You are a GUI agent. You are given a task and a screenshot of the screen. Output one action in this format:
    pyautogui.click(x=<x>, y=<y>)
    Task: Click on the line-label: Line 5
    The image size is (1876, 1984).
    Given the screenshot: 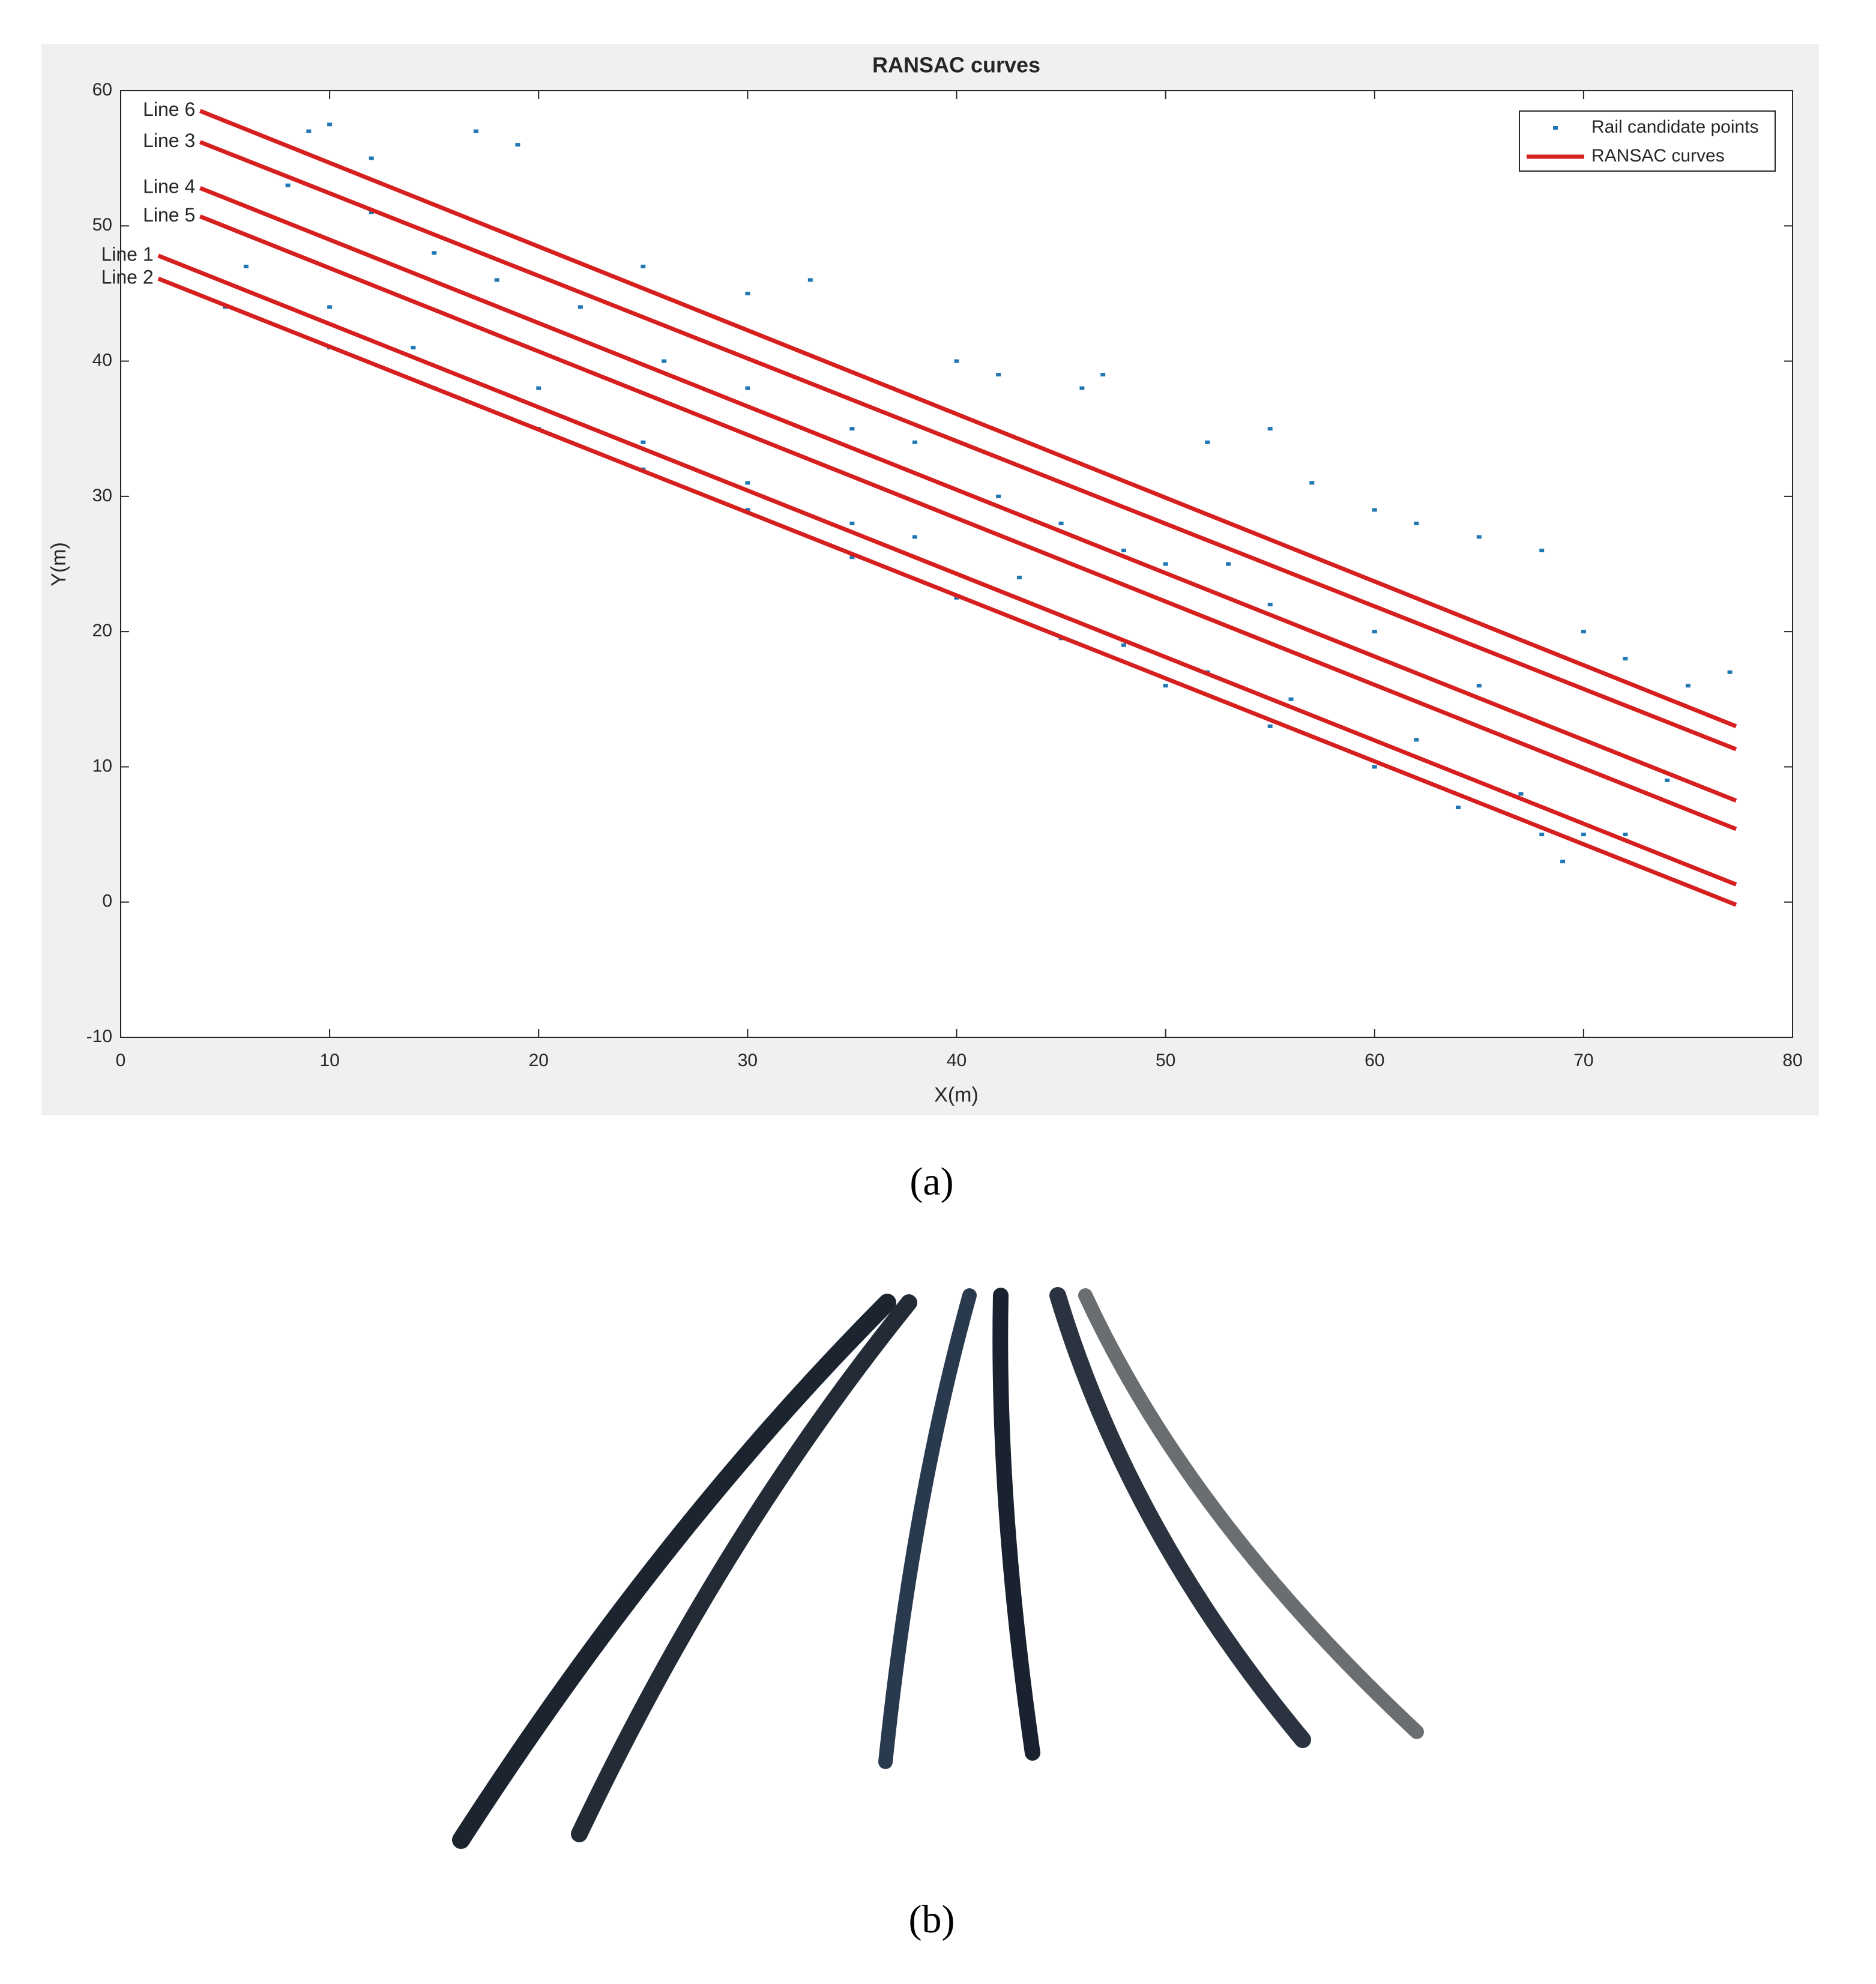 What is the action you would take?
    pyautogui.click(x=169, y=215)
    